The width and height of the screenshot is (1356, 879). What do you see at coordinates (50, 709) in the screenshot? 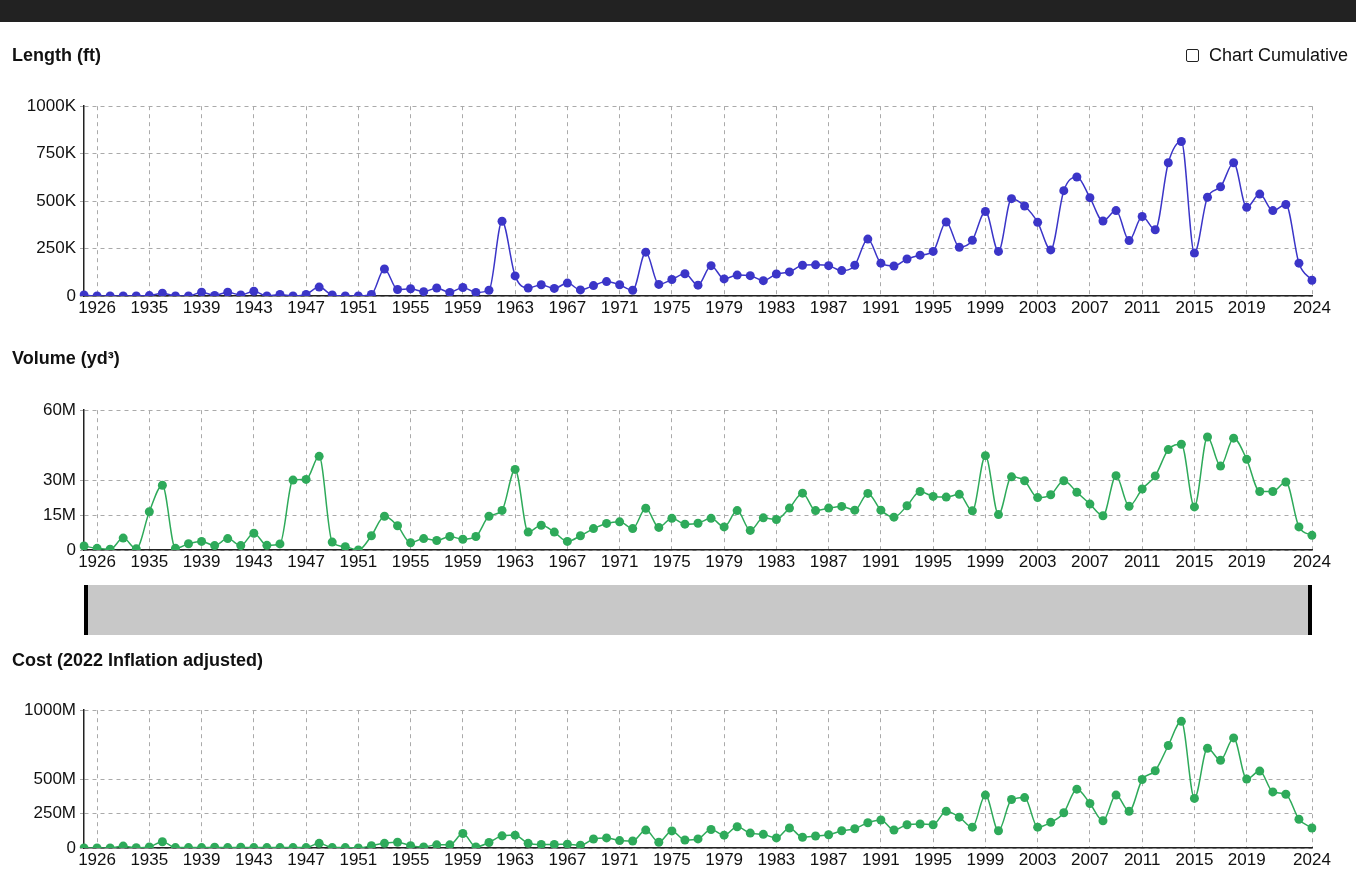
I see `y-tick-label: 1000M` at bounding box center [50, 709].